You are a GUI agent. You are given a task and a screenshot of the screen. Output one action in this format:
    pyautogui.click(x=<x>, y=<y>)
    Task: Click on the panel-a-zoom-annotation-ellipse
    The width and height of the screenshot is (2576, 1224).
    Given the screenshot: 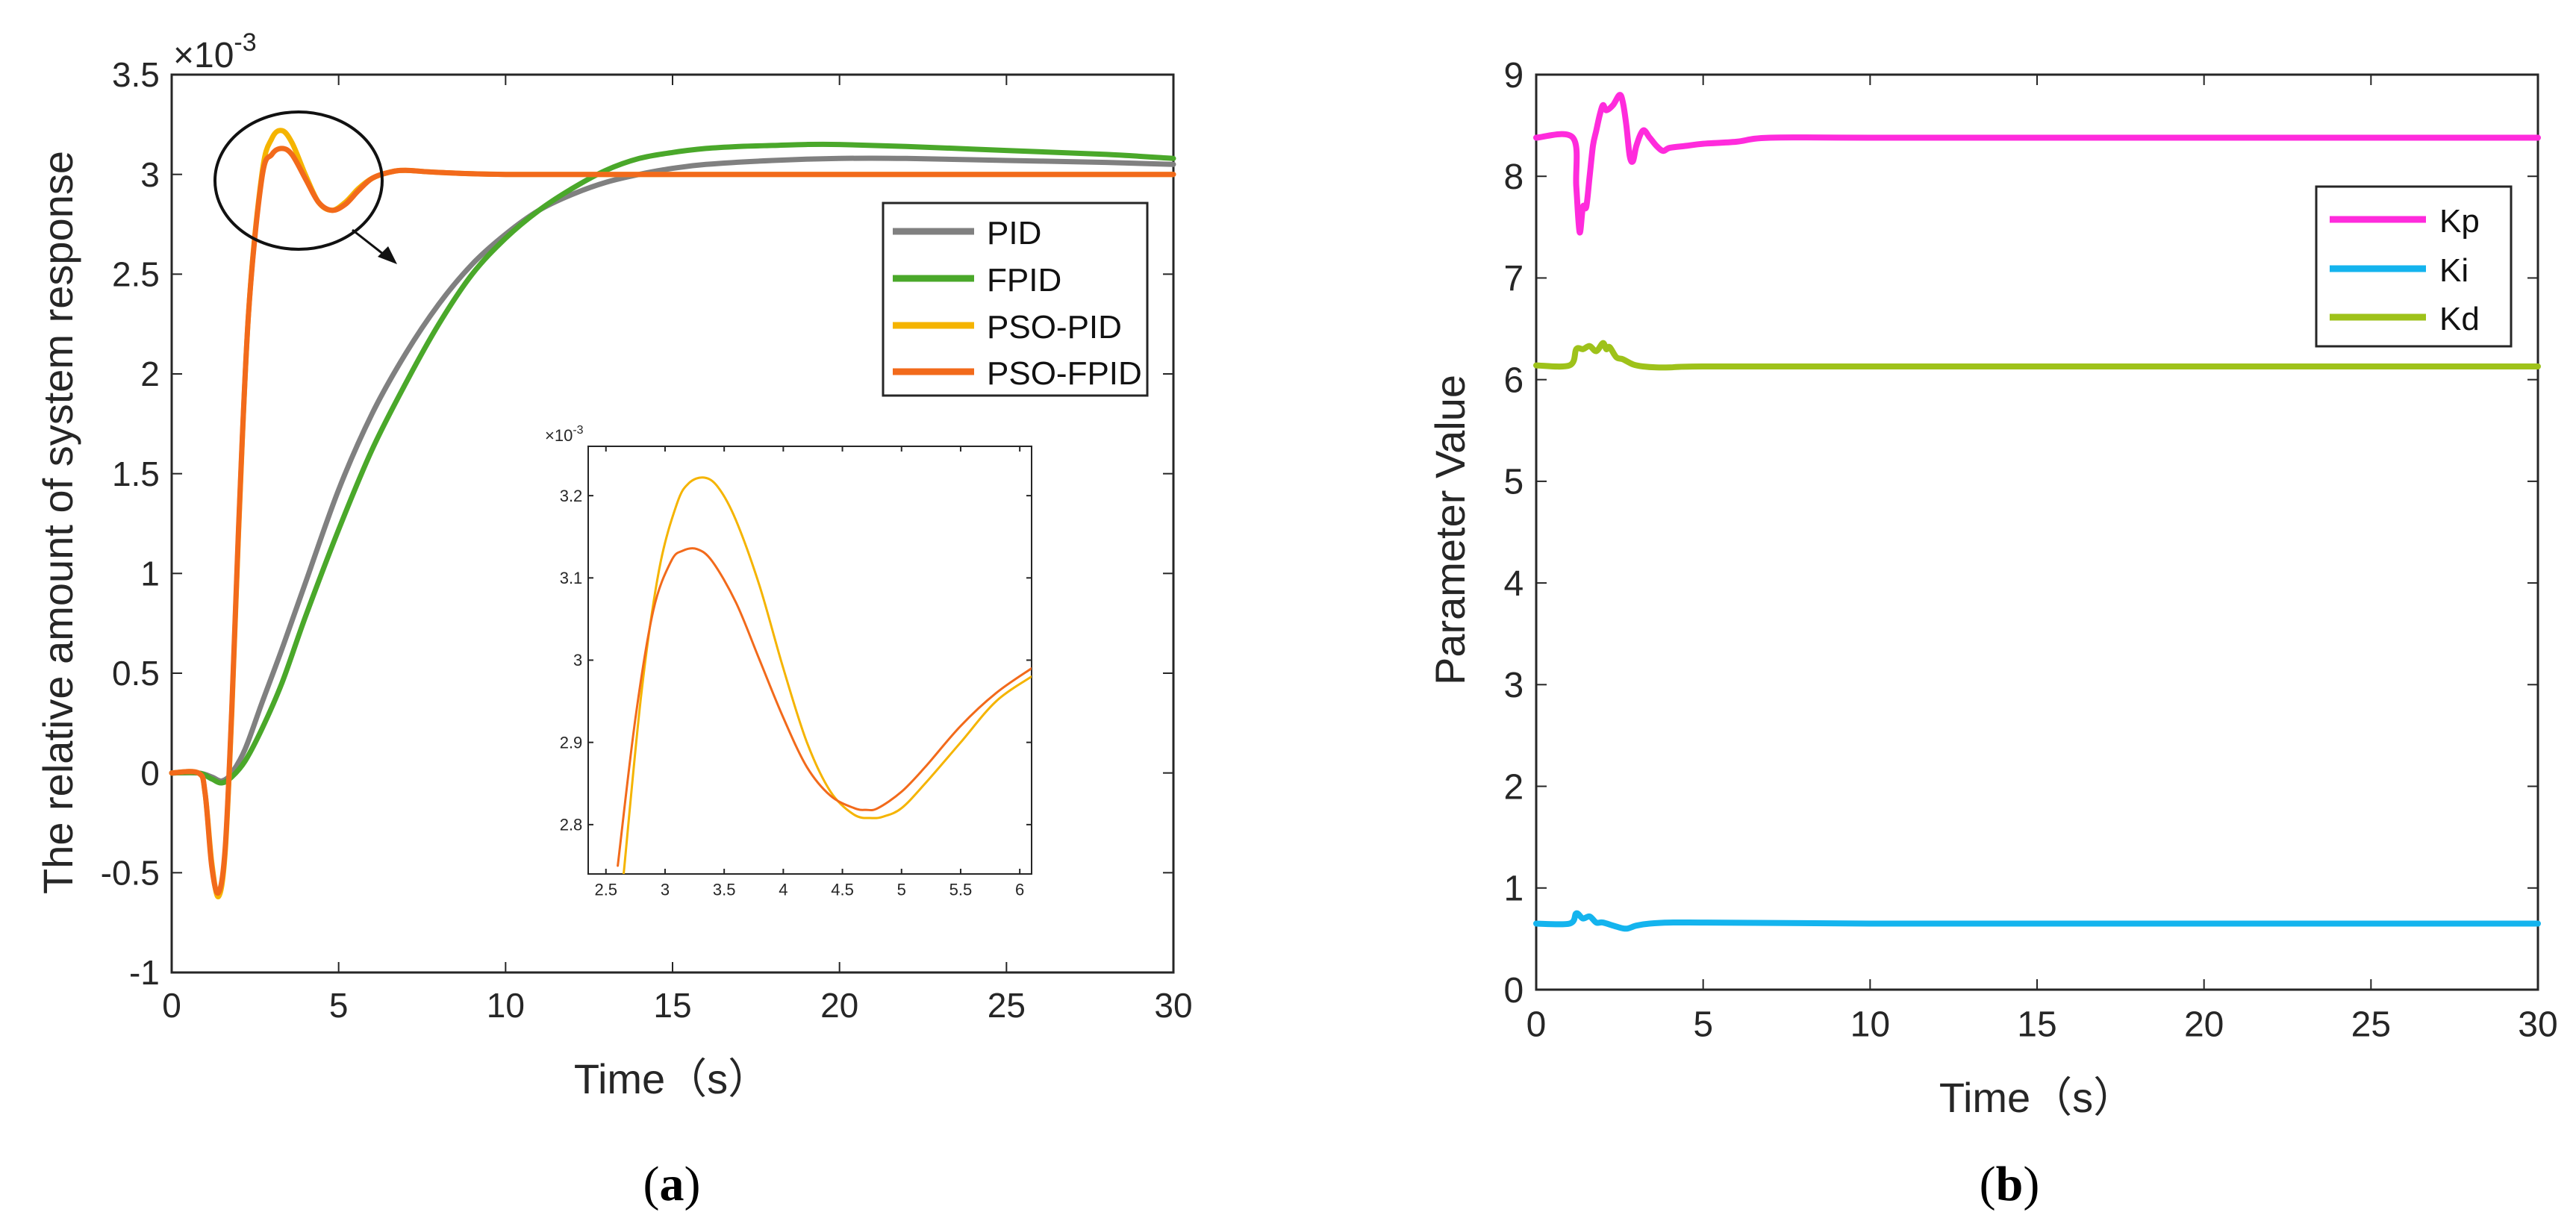 What is the action you would take?
    pyautogui.click(x=298, y=180)
    